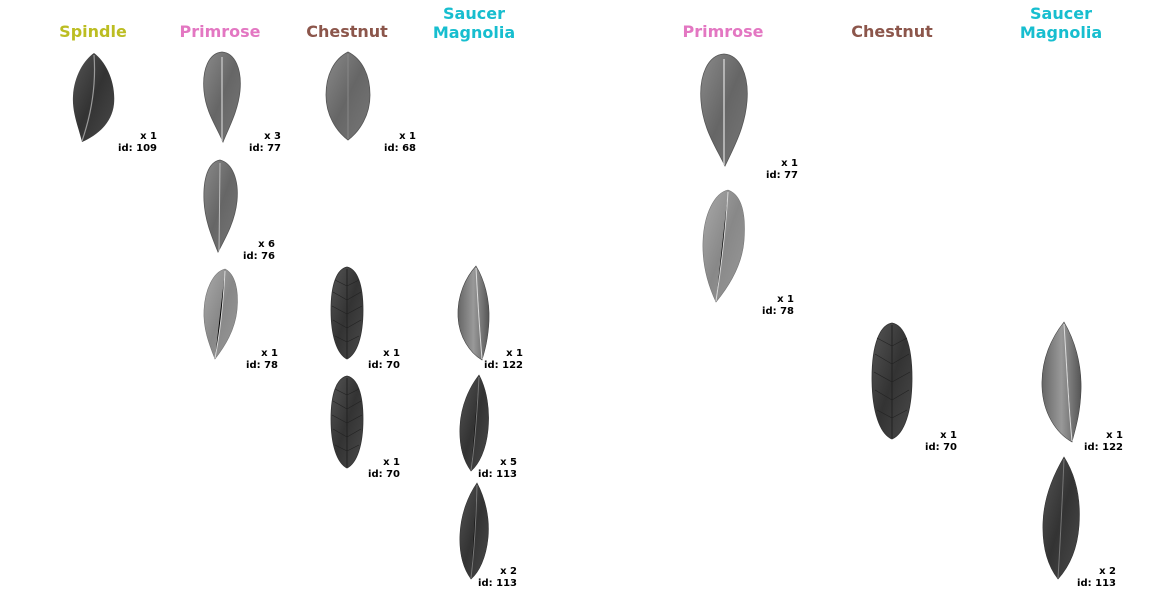 The width and height of the screenshot is (1161, 610). I want to click on leaf-caption: x 5 id: 113, so click(497, 468).